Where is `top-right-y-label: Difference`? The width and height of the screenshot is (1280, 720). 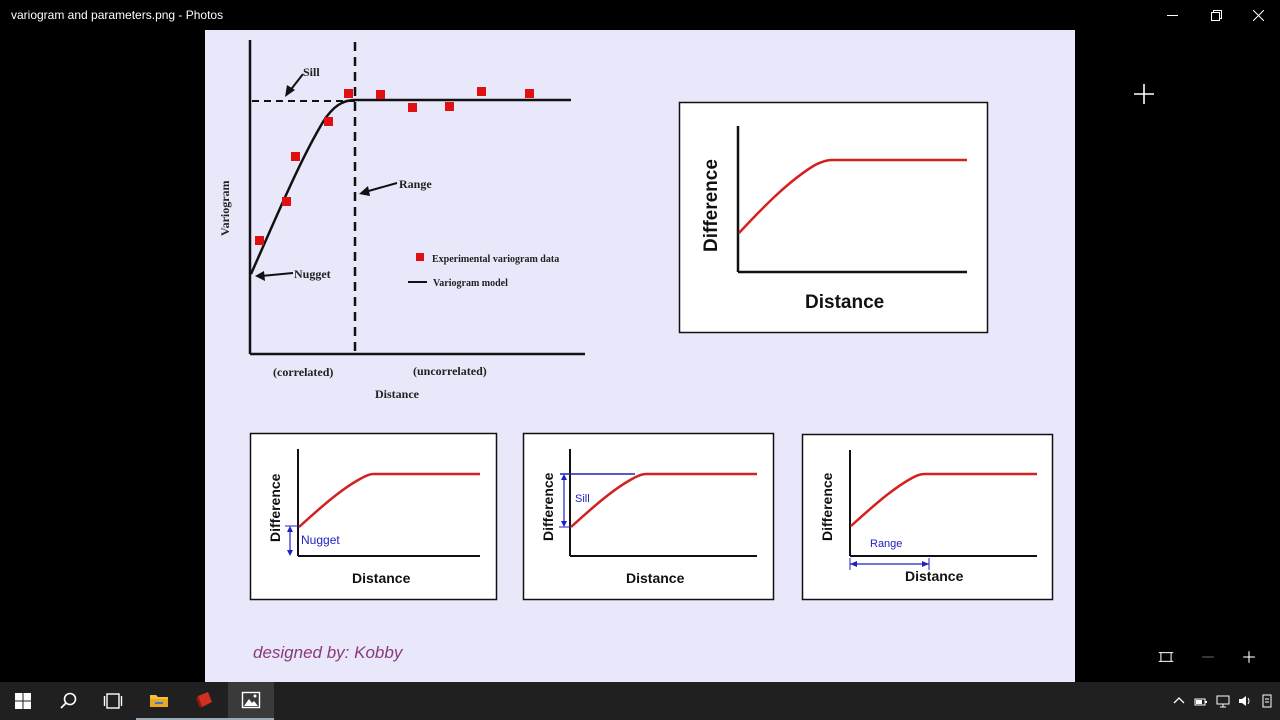 top-right-y-label: Difference is located at coordinates (711, 205).